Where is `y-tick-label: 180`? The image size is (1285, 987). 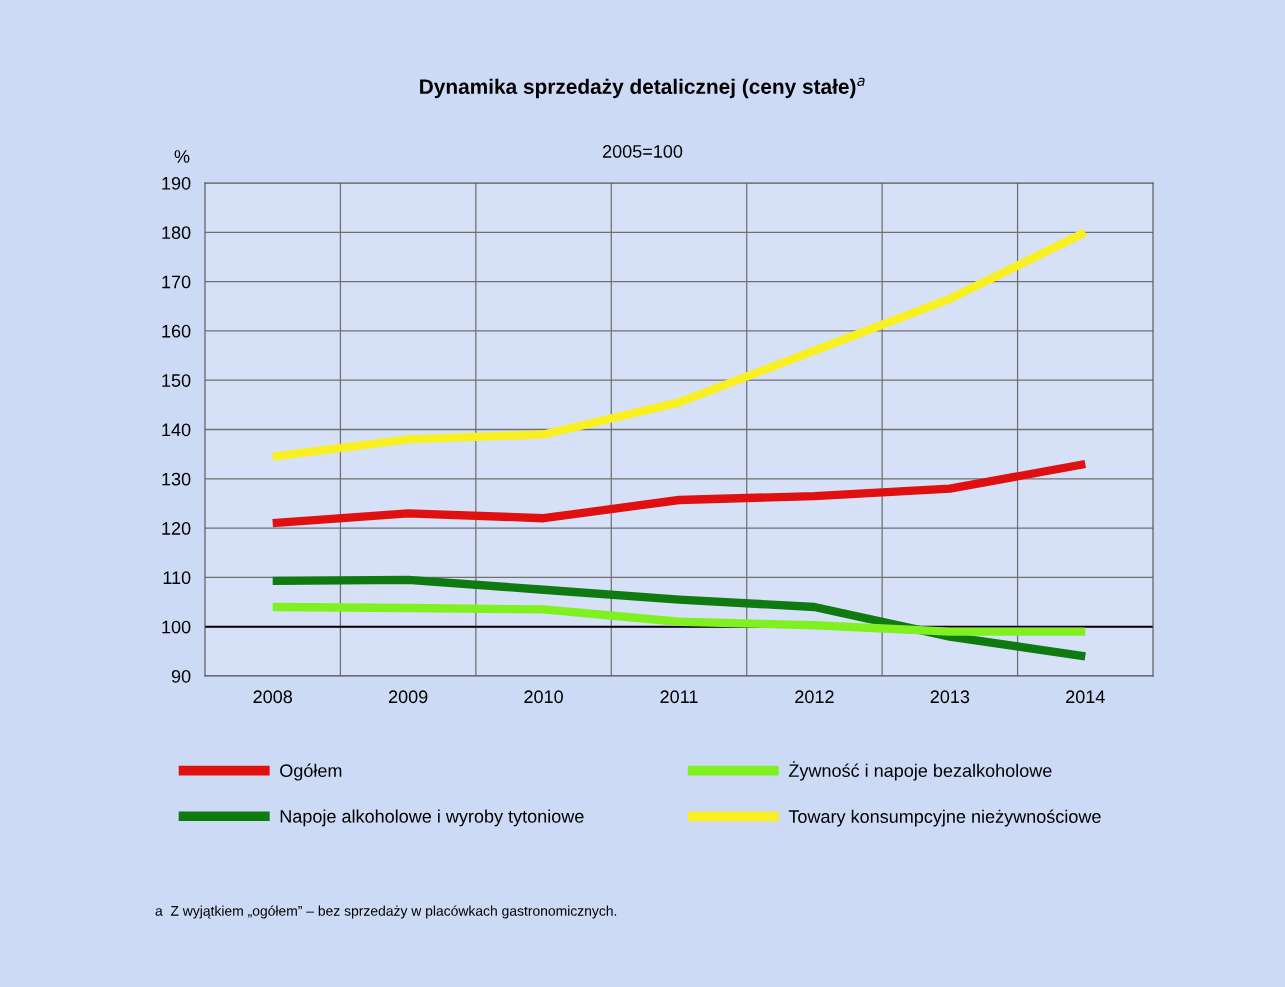
y-tick-label: 180 is located at coordinates (176, 233).